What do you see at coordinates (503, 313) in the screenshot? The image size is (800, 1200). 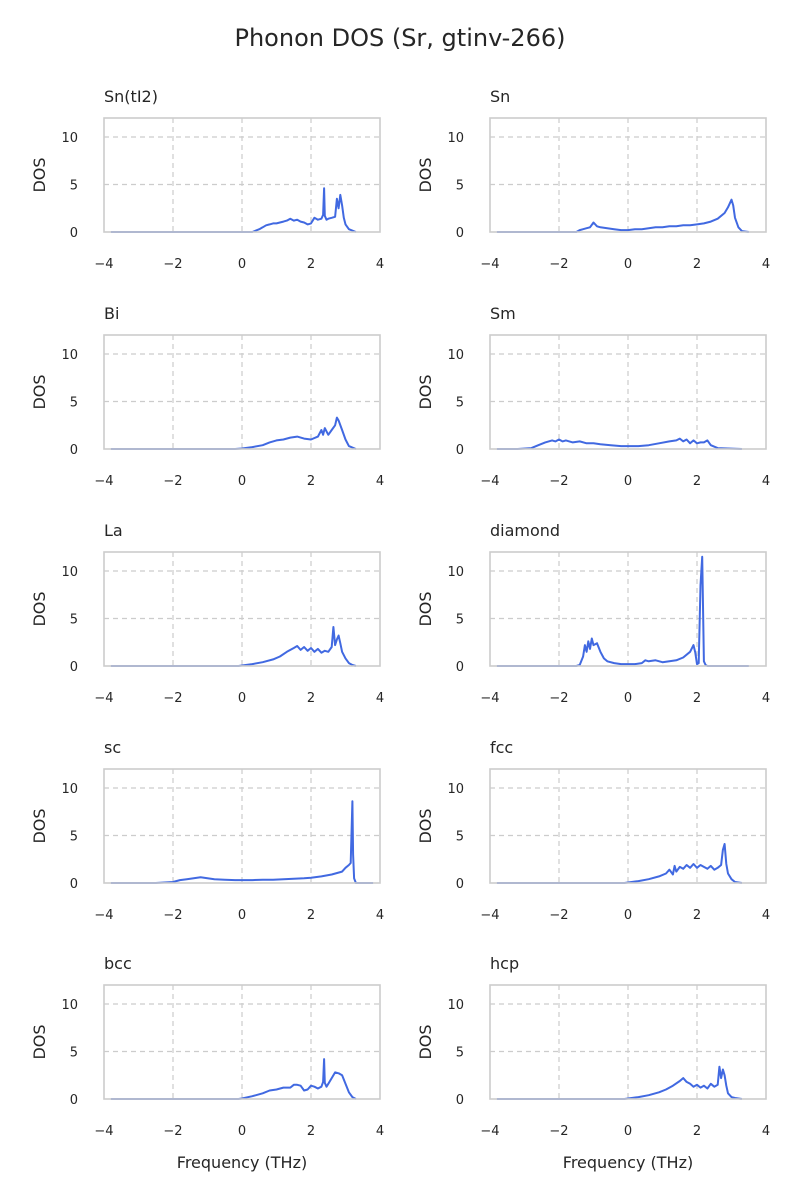 I see `subplot-title: Sm` at bounding box center [503, 313].